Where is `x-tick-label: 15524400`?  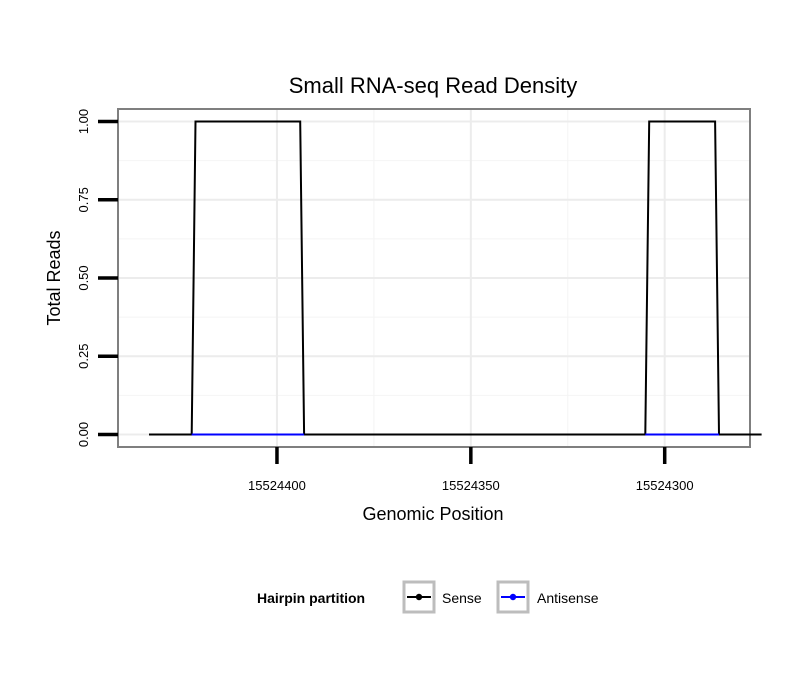
x-tick-label: 15524400 is located at coordinates (277, 485).